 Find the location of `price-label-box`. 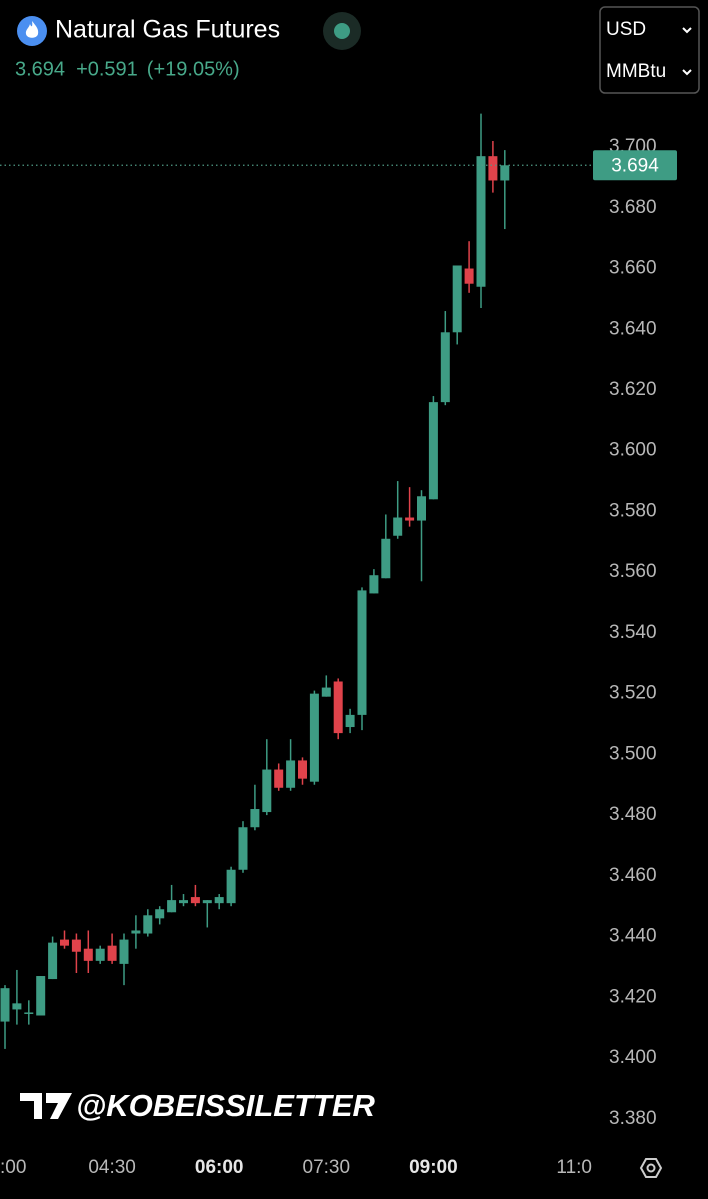

price-label-box is located at coordinates (635, 165).